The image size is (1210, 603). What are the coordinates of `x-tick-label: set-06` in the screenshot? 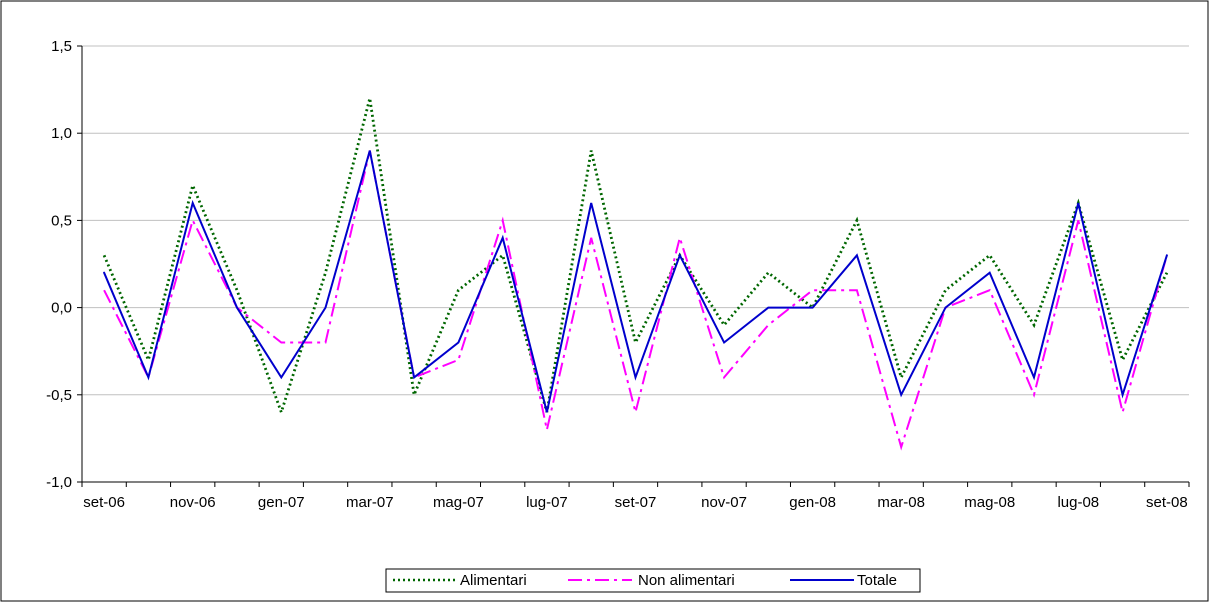 It's located at (104, 502).